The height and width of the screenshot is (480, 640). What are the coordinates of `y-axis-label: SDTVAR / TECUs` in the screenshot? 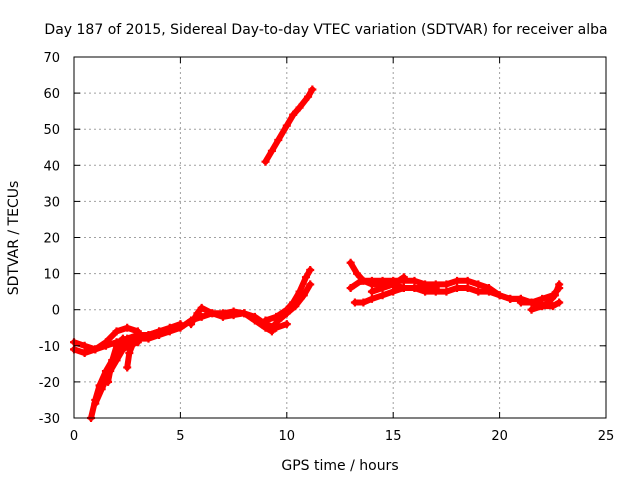 It's located at (14, 238).